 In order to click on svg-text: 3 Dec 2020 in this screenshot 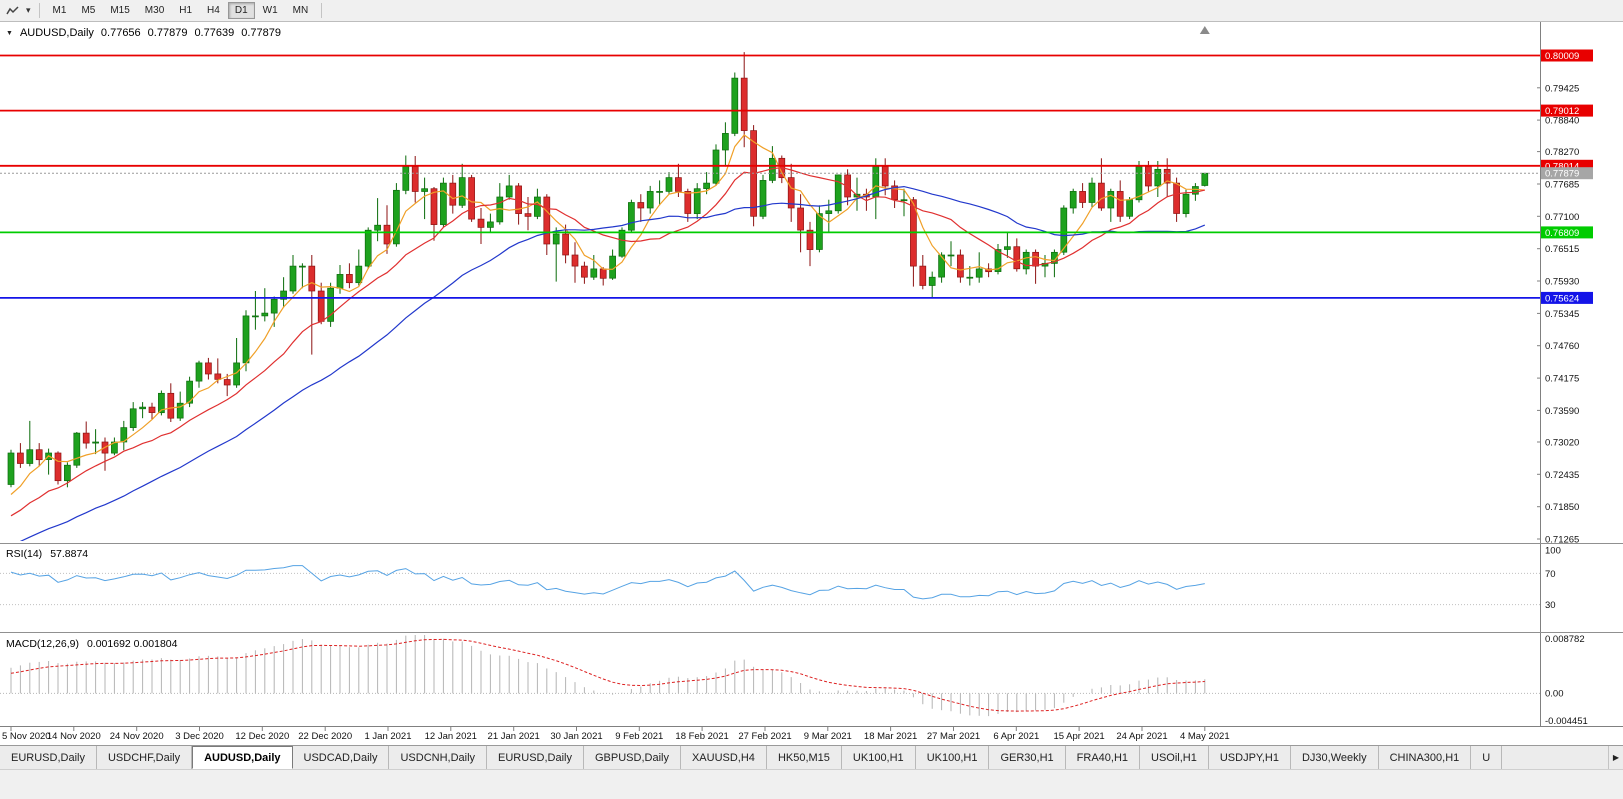, I will do `click(199, 736)`.